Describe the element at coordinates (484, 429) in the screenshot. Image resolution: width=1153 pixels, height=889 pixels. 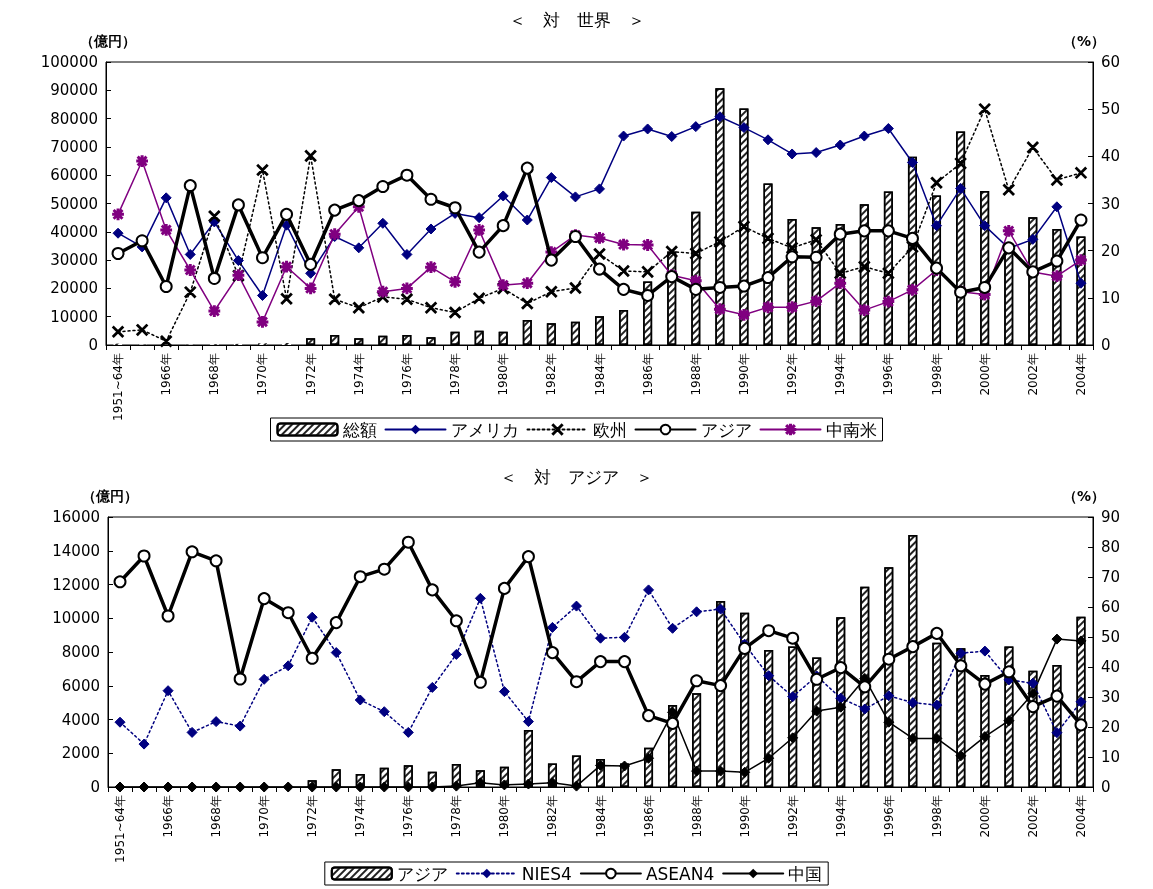
I see `legend-label: アメリカ` at that location.